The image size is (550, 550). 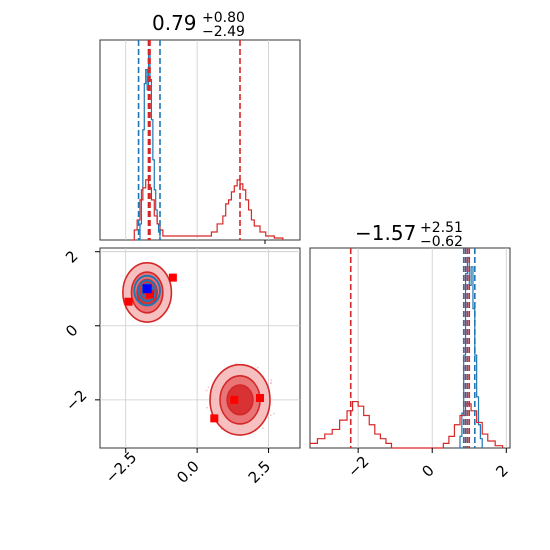 What do you see at coordinates (260, 472) in the screenshot?
I see `x-tick-label: 2.5` at bounding box center [260, 472].